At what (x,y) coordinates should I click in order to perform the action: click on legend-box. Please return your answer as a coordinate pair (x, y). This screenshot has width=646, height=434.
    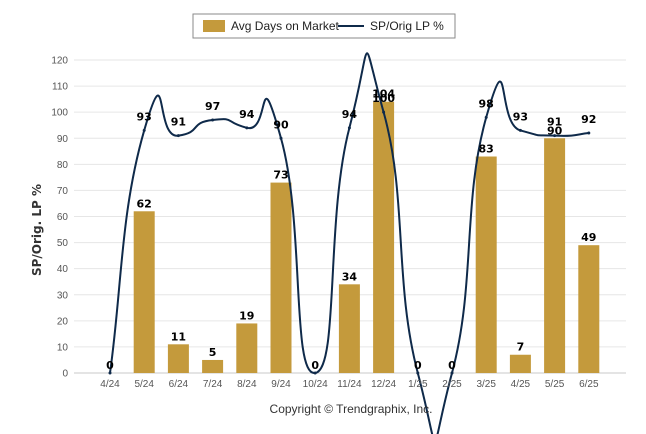
    Looking at the image, I should click on (324, 26).